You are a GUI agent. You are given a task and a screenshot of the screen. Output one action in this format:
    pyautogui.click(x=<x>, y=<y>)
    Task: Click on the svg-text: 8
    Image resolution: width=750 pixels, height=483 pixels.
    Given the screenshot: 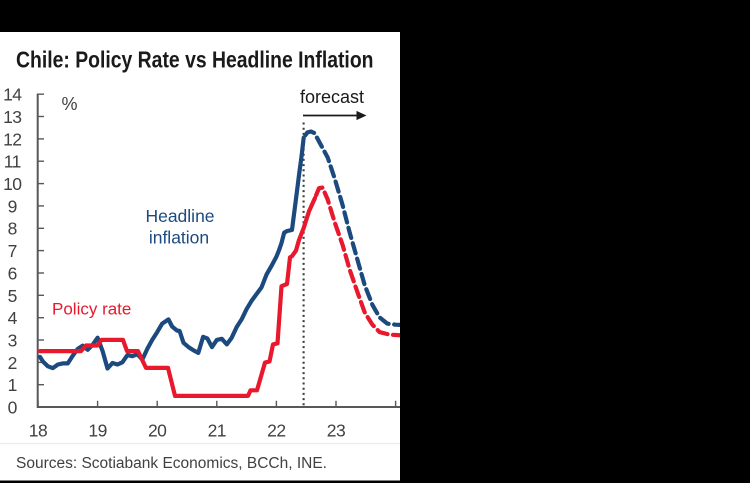 What is the action you would take?
    pyautogui.click(x=12, y=229)
    